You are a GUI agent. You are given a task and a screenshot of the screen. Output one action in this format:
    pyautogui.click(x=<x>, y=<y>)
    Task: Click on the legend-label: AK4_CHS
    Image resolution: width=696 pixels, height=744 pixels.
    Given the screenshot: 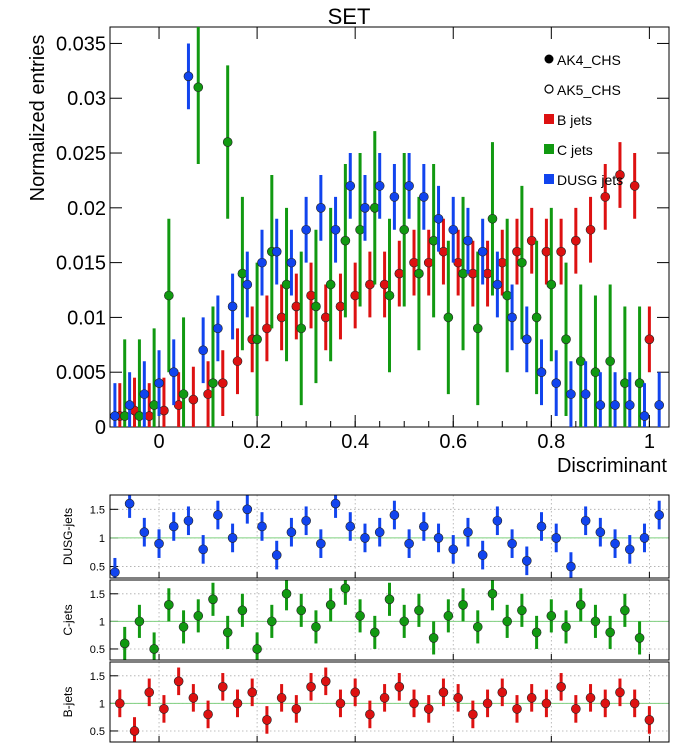 What is the action you would take?
    pyautogui.click(x=589, y=60)
    